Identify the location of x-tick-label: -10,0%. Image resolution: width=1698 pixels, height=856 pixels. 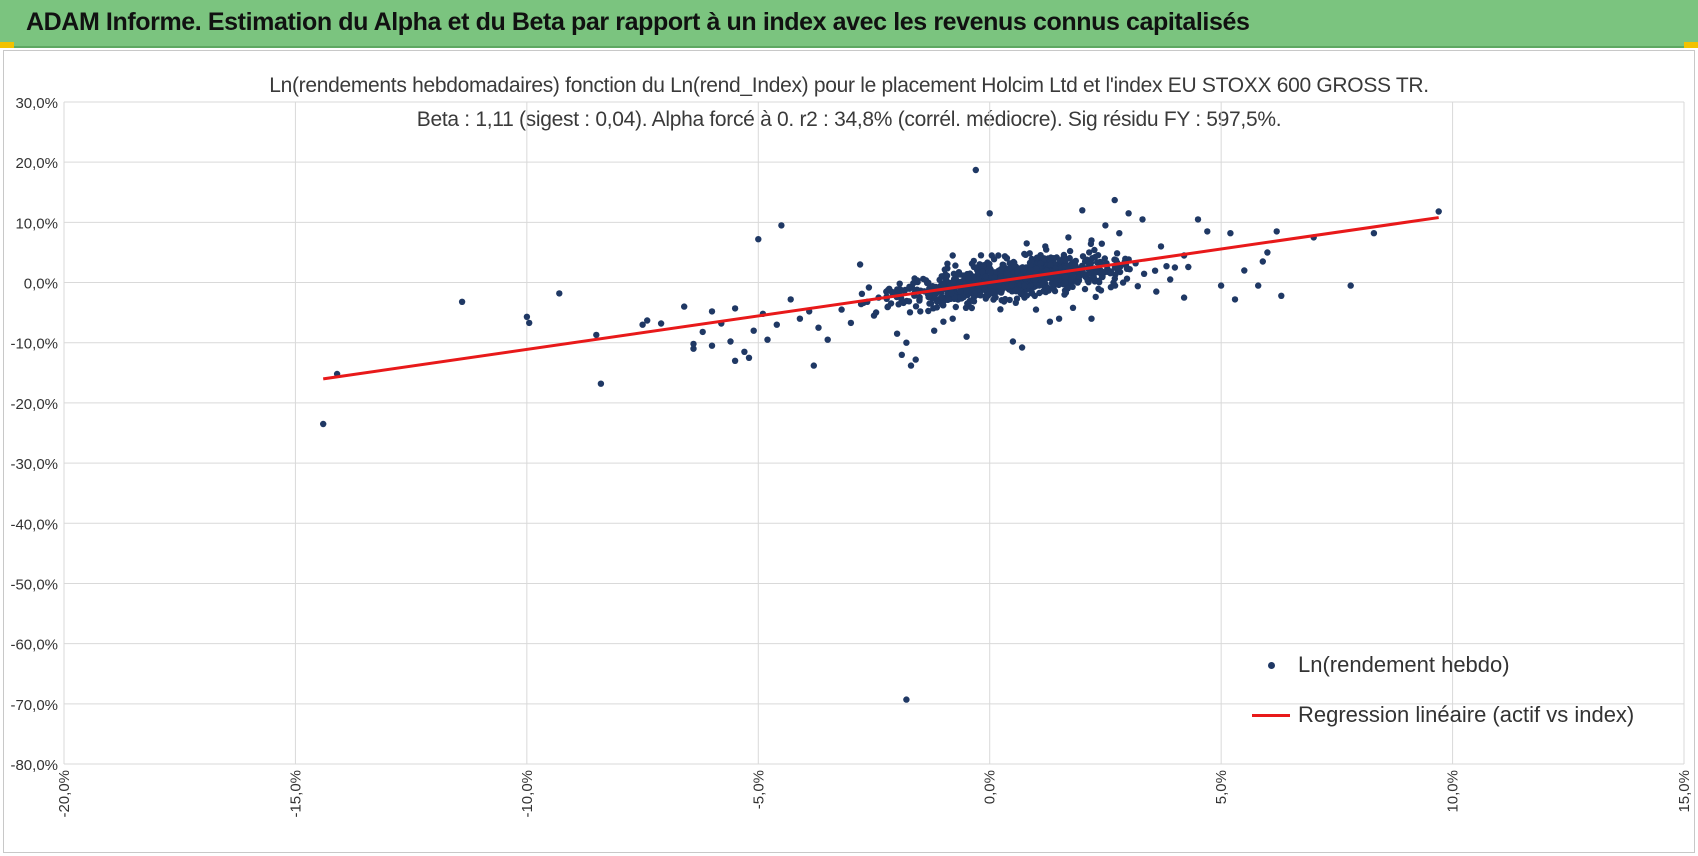
(527, 794).